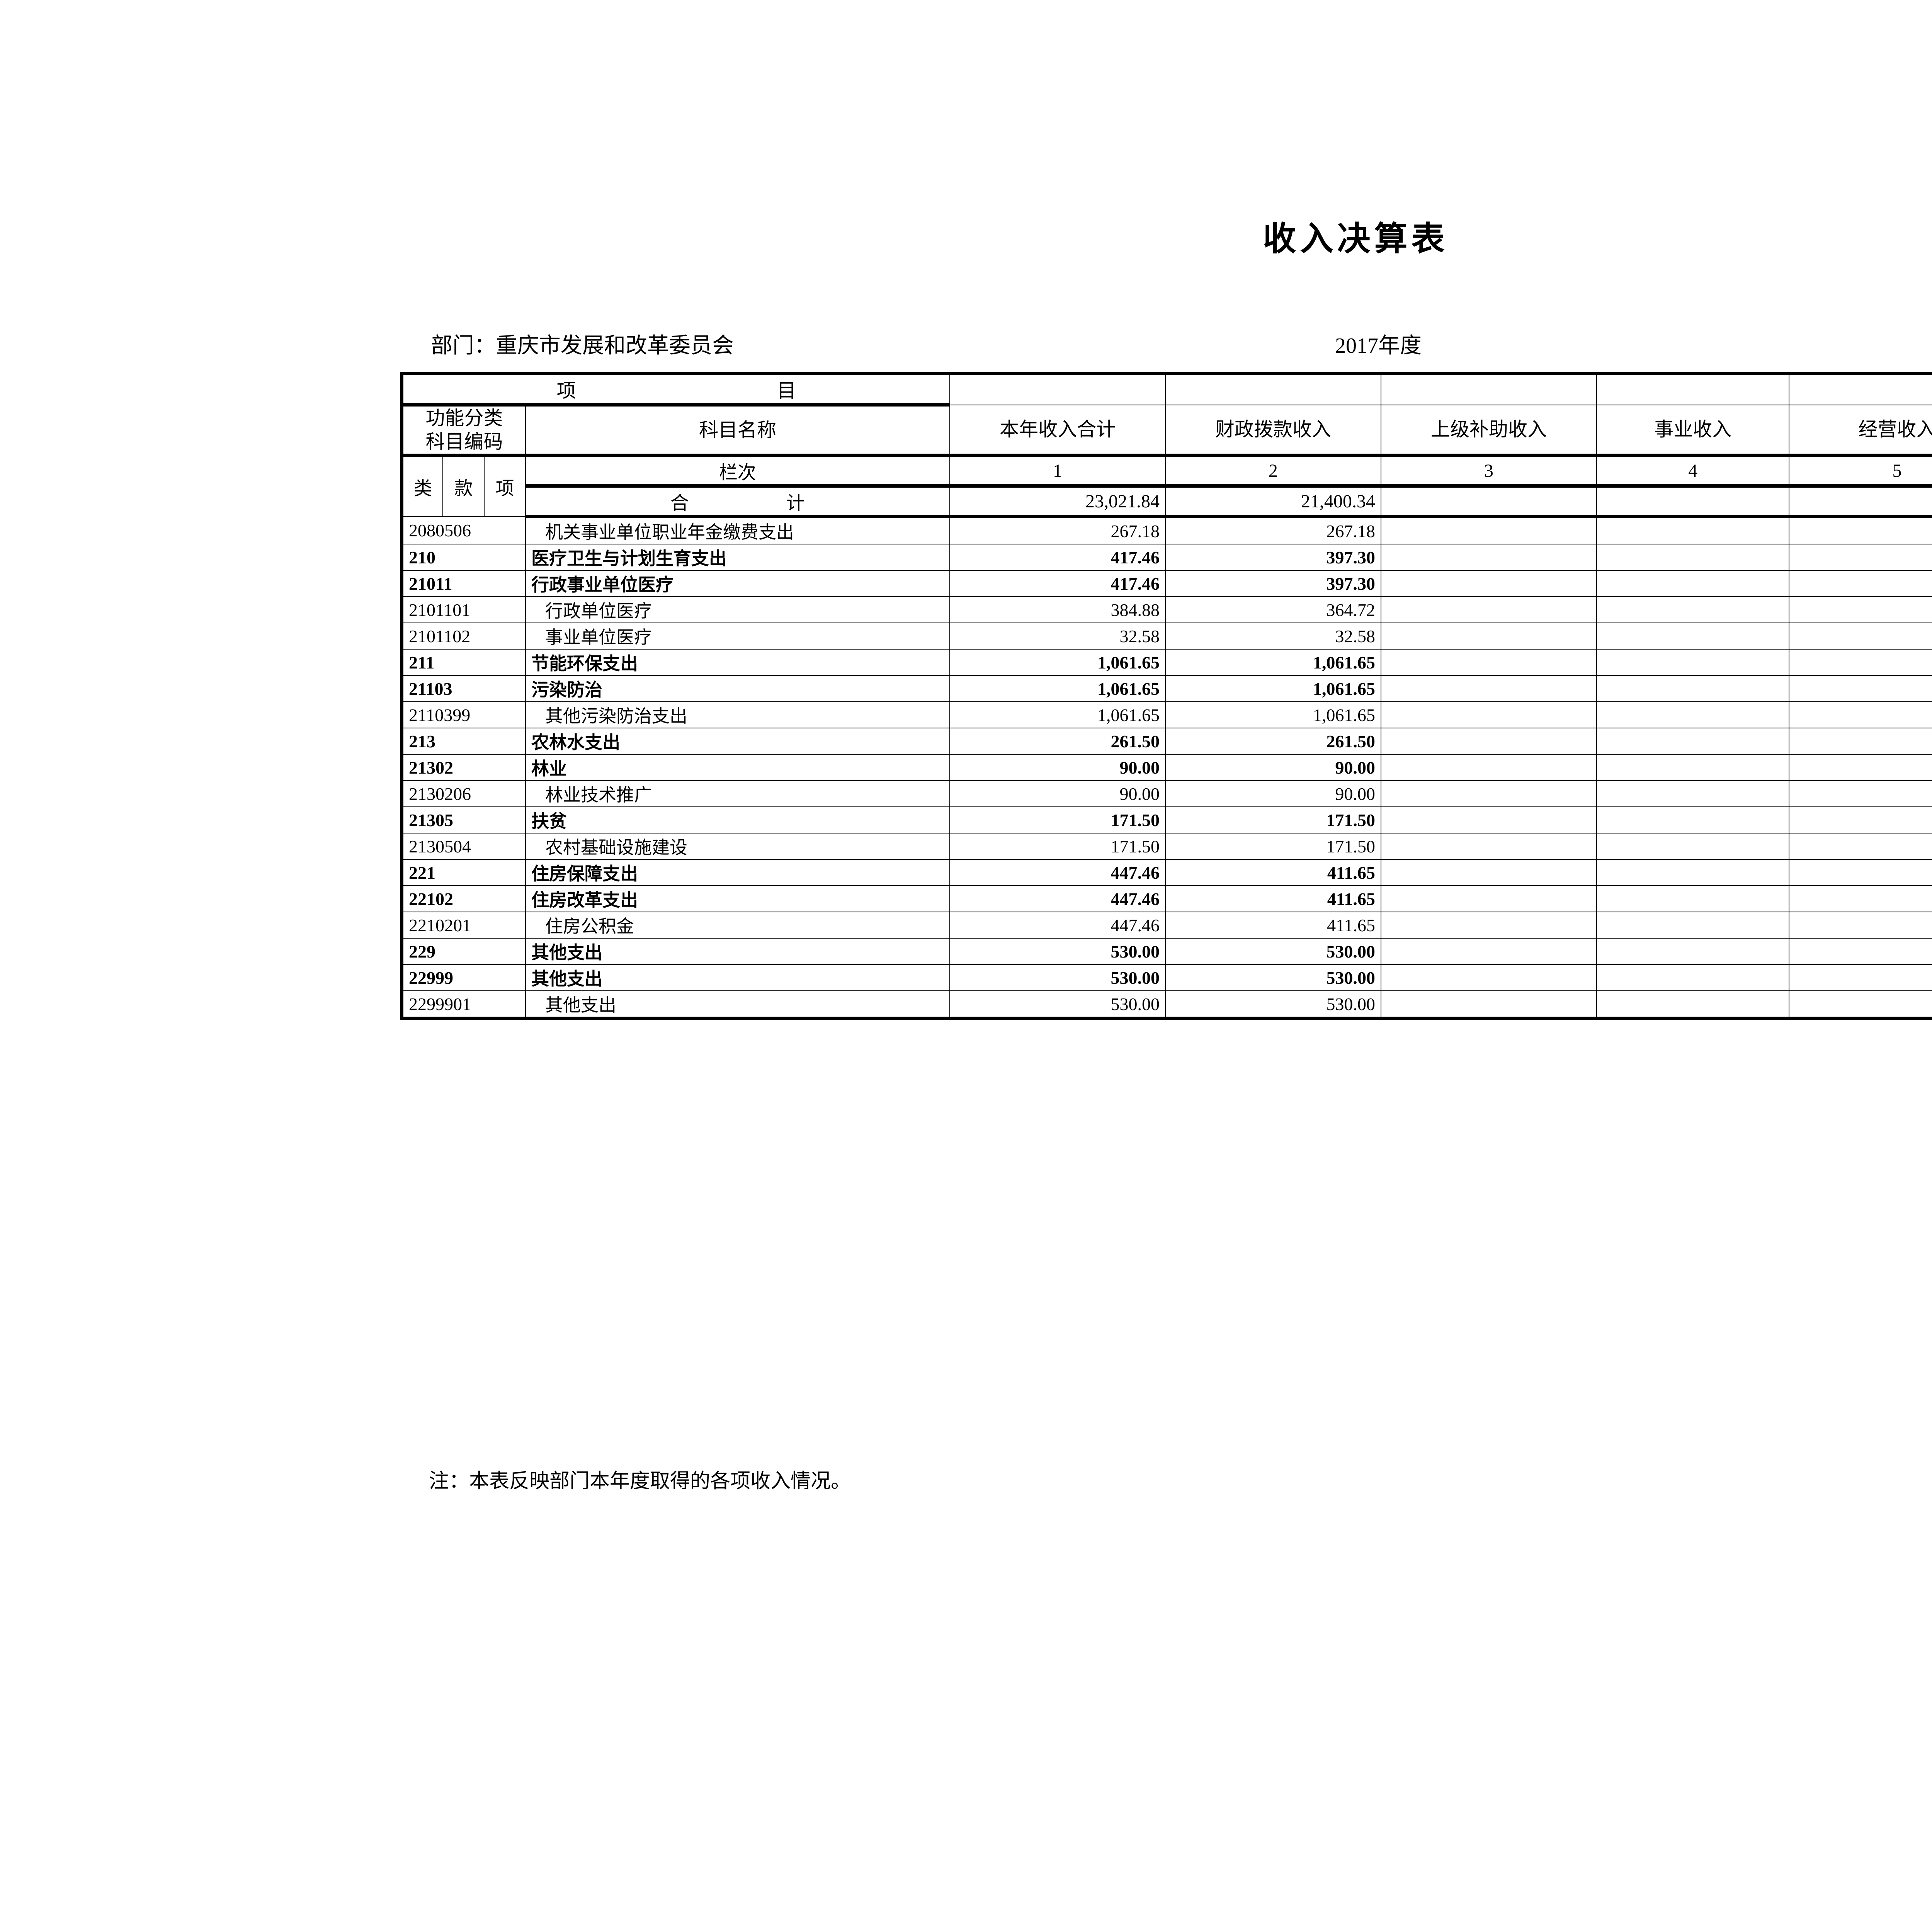 This screenshot has height=1917, width=1932. What do you see at coordinates (738, 636) in the screenshot?
I see `cell-subject-name: 事业单位医疗` at bounding box center [738, 636].